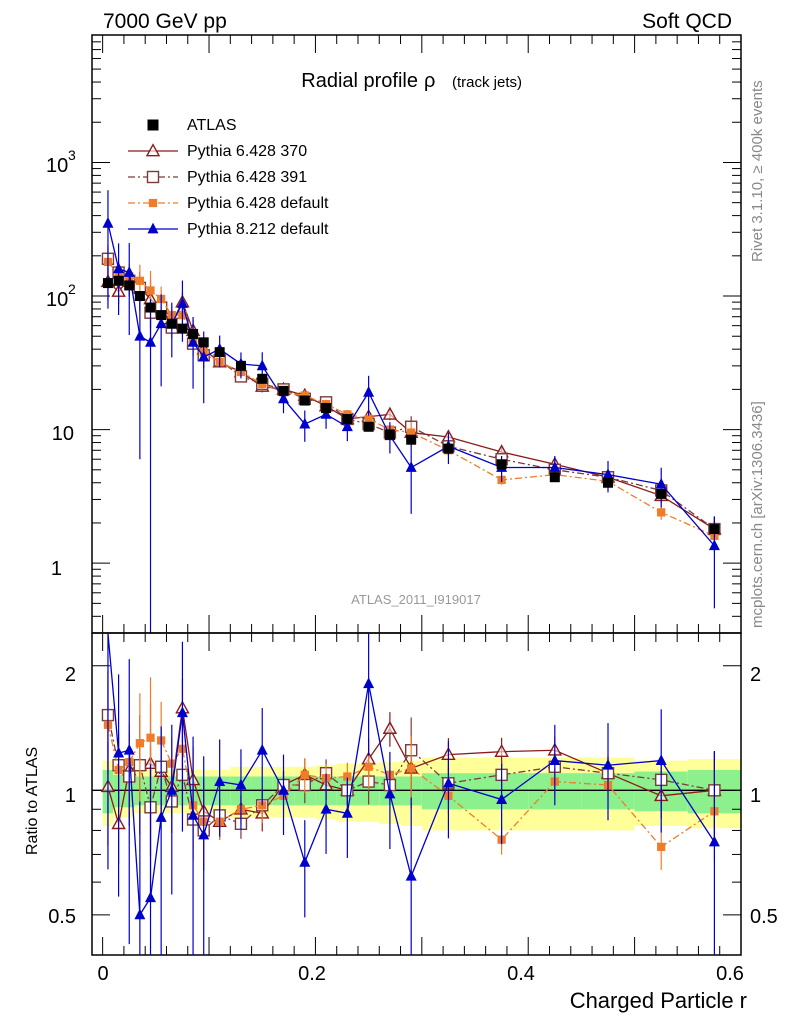 The image size is (786, 1024). What do you see at coordinates (57, 166) in the screenshot?
I see `main-ytick-label-1000-base: 10` at bounding box center [57, 166].